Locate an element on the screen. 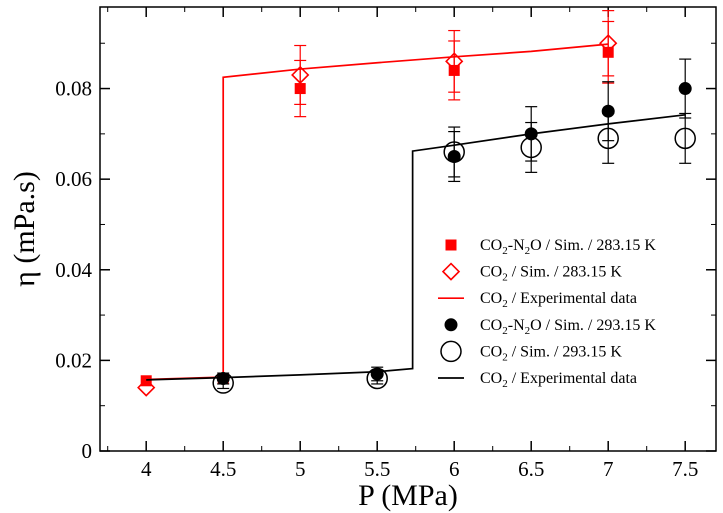 The width and height of the screenshot is (723, 513). y-tick-label: 0.04 is located at coordinates (73, 270).